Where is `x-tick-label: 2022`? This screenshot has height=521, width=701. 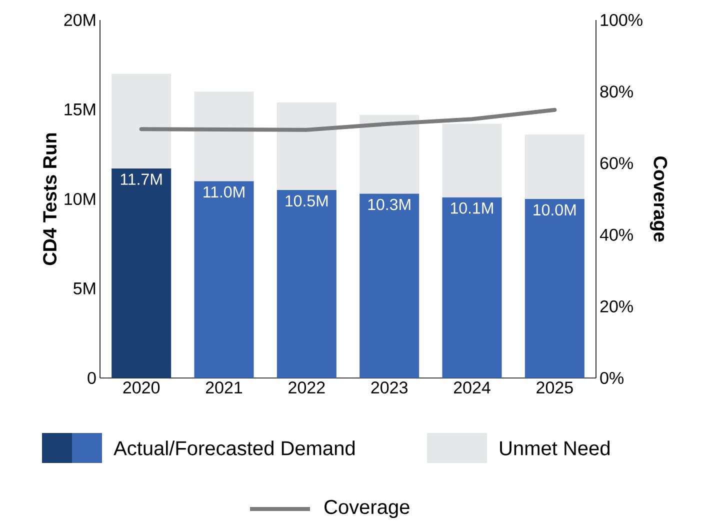 x-tick-label: 2022 is located at coordinates (306, 387).